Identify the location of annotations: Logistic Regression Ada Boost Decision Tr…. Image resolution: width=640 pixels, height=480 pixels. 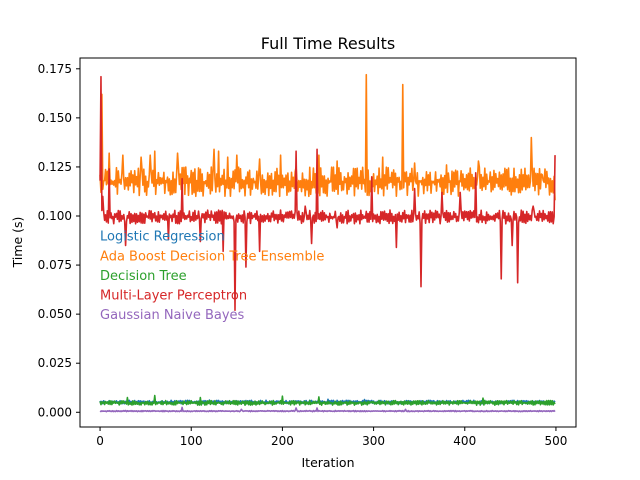
(212, 277).